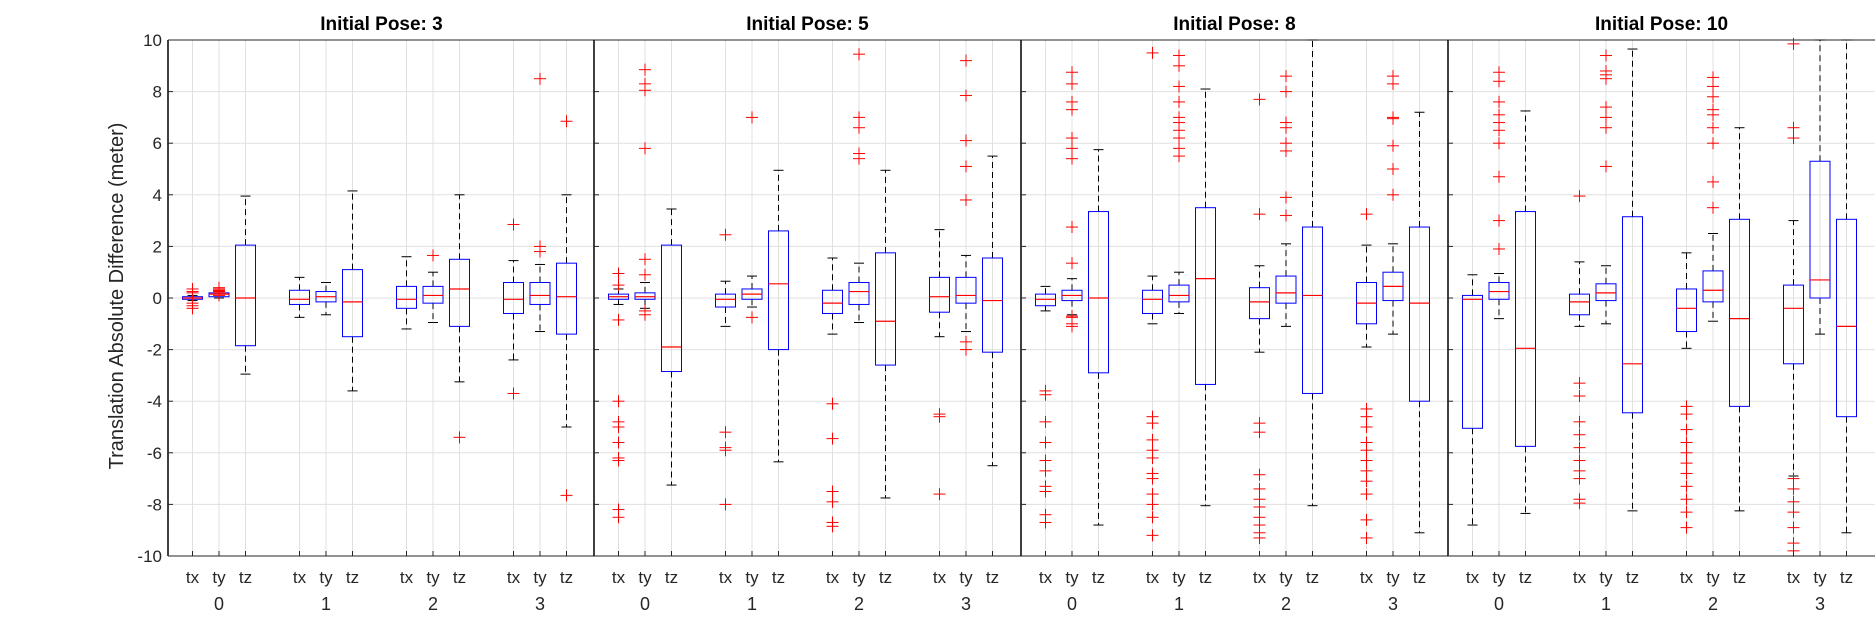 Image resolution: width=1875 pixels, height=625 pixels. Describe the element at coordinates (157, 195) in the screenshot. I see `y-tick-label: 4` at that location.